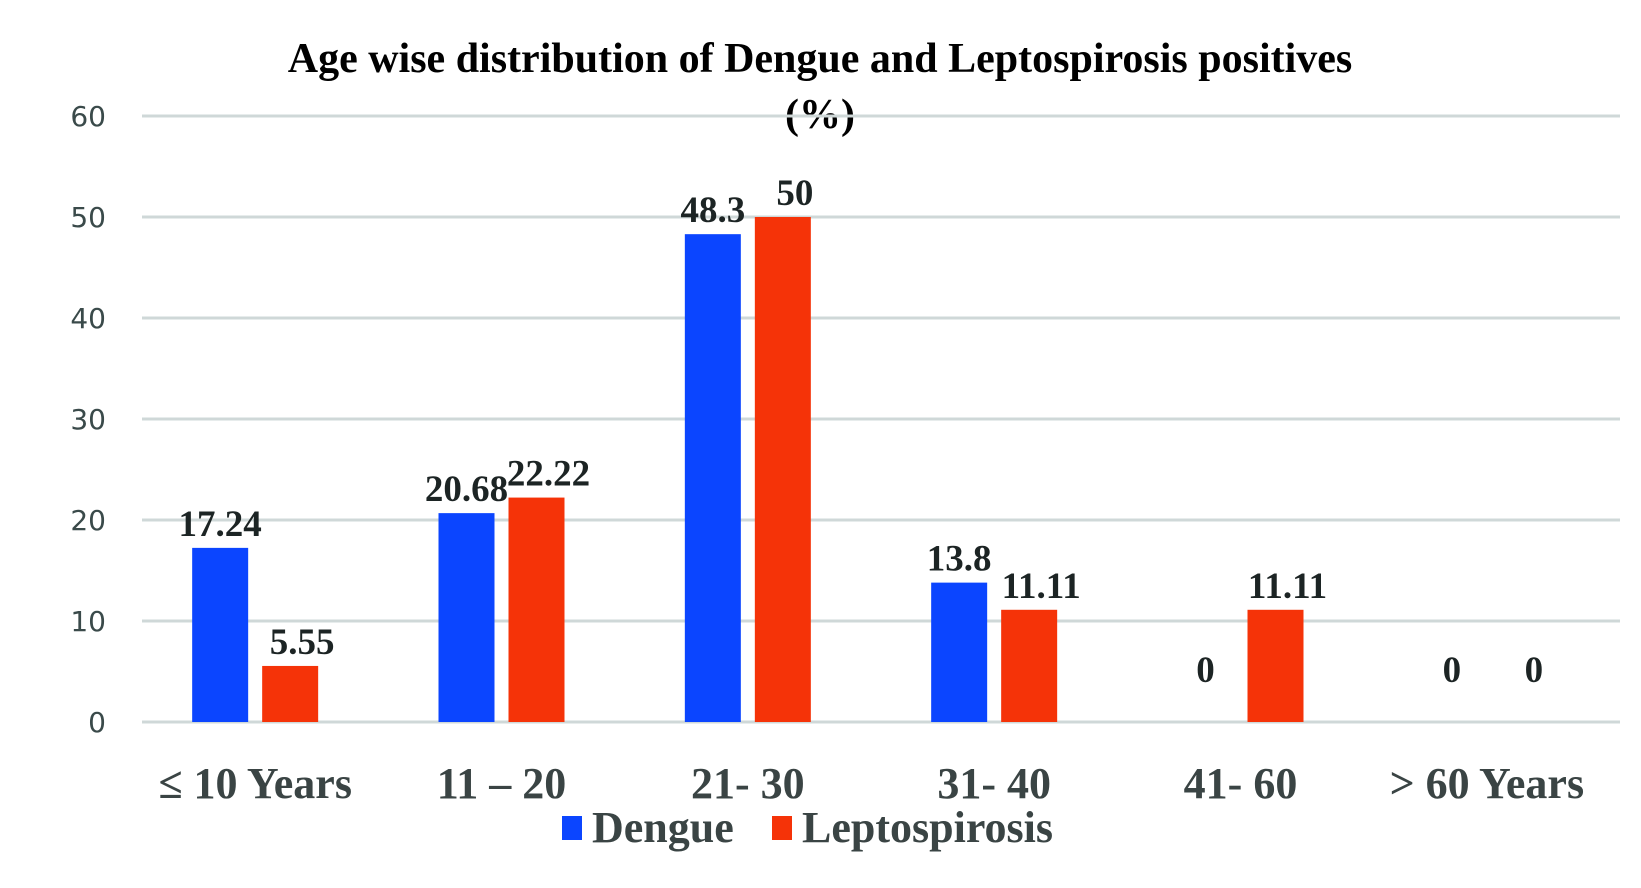 The height and width of the screenshot is (888, 1641). I want to click on data-label: 22.22, so click(548, 474).